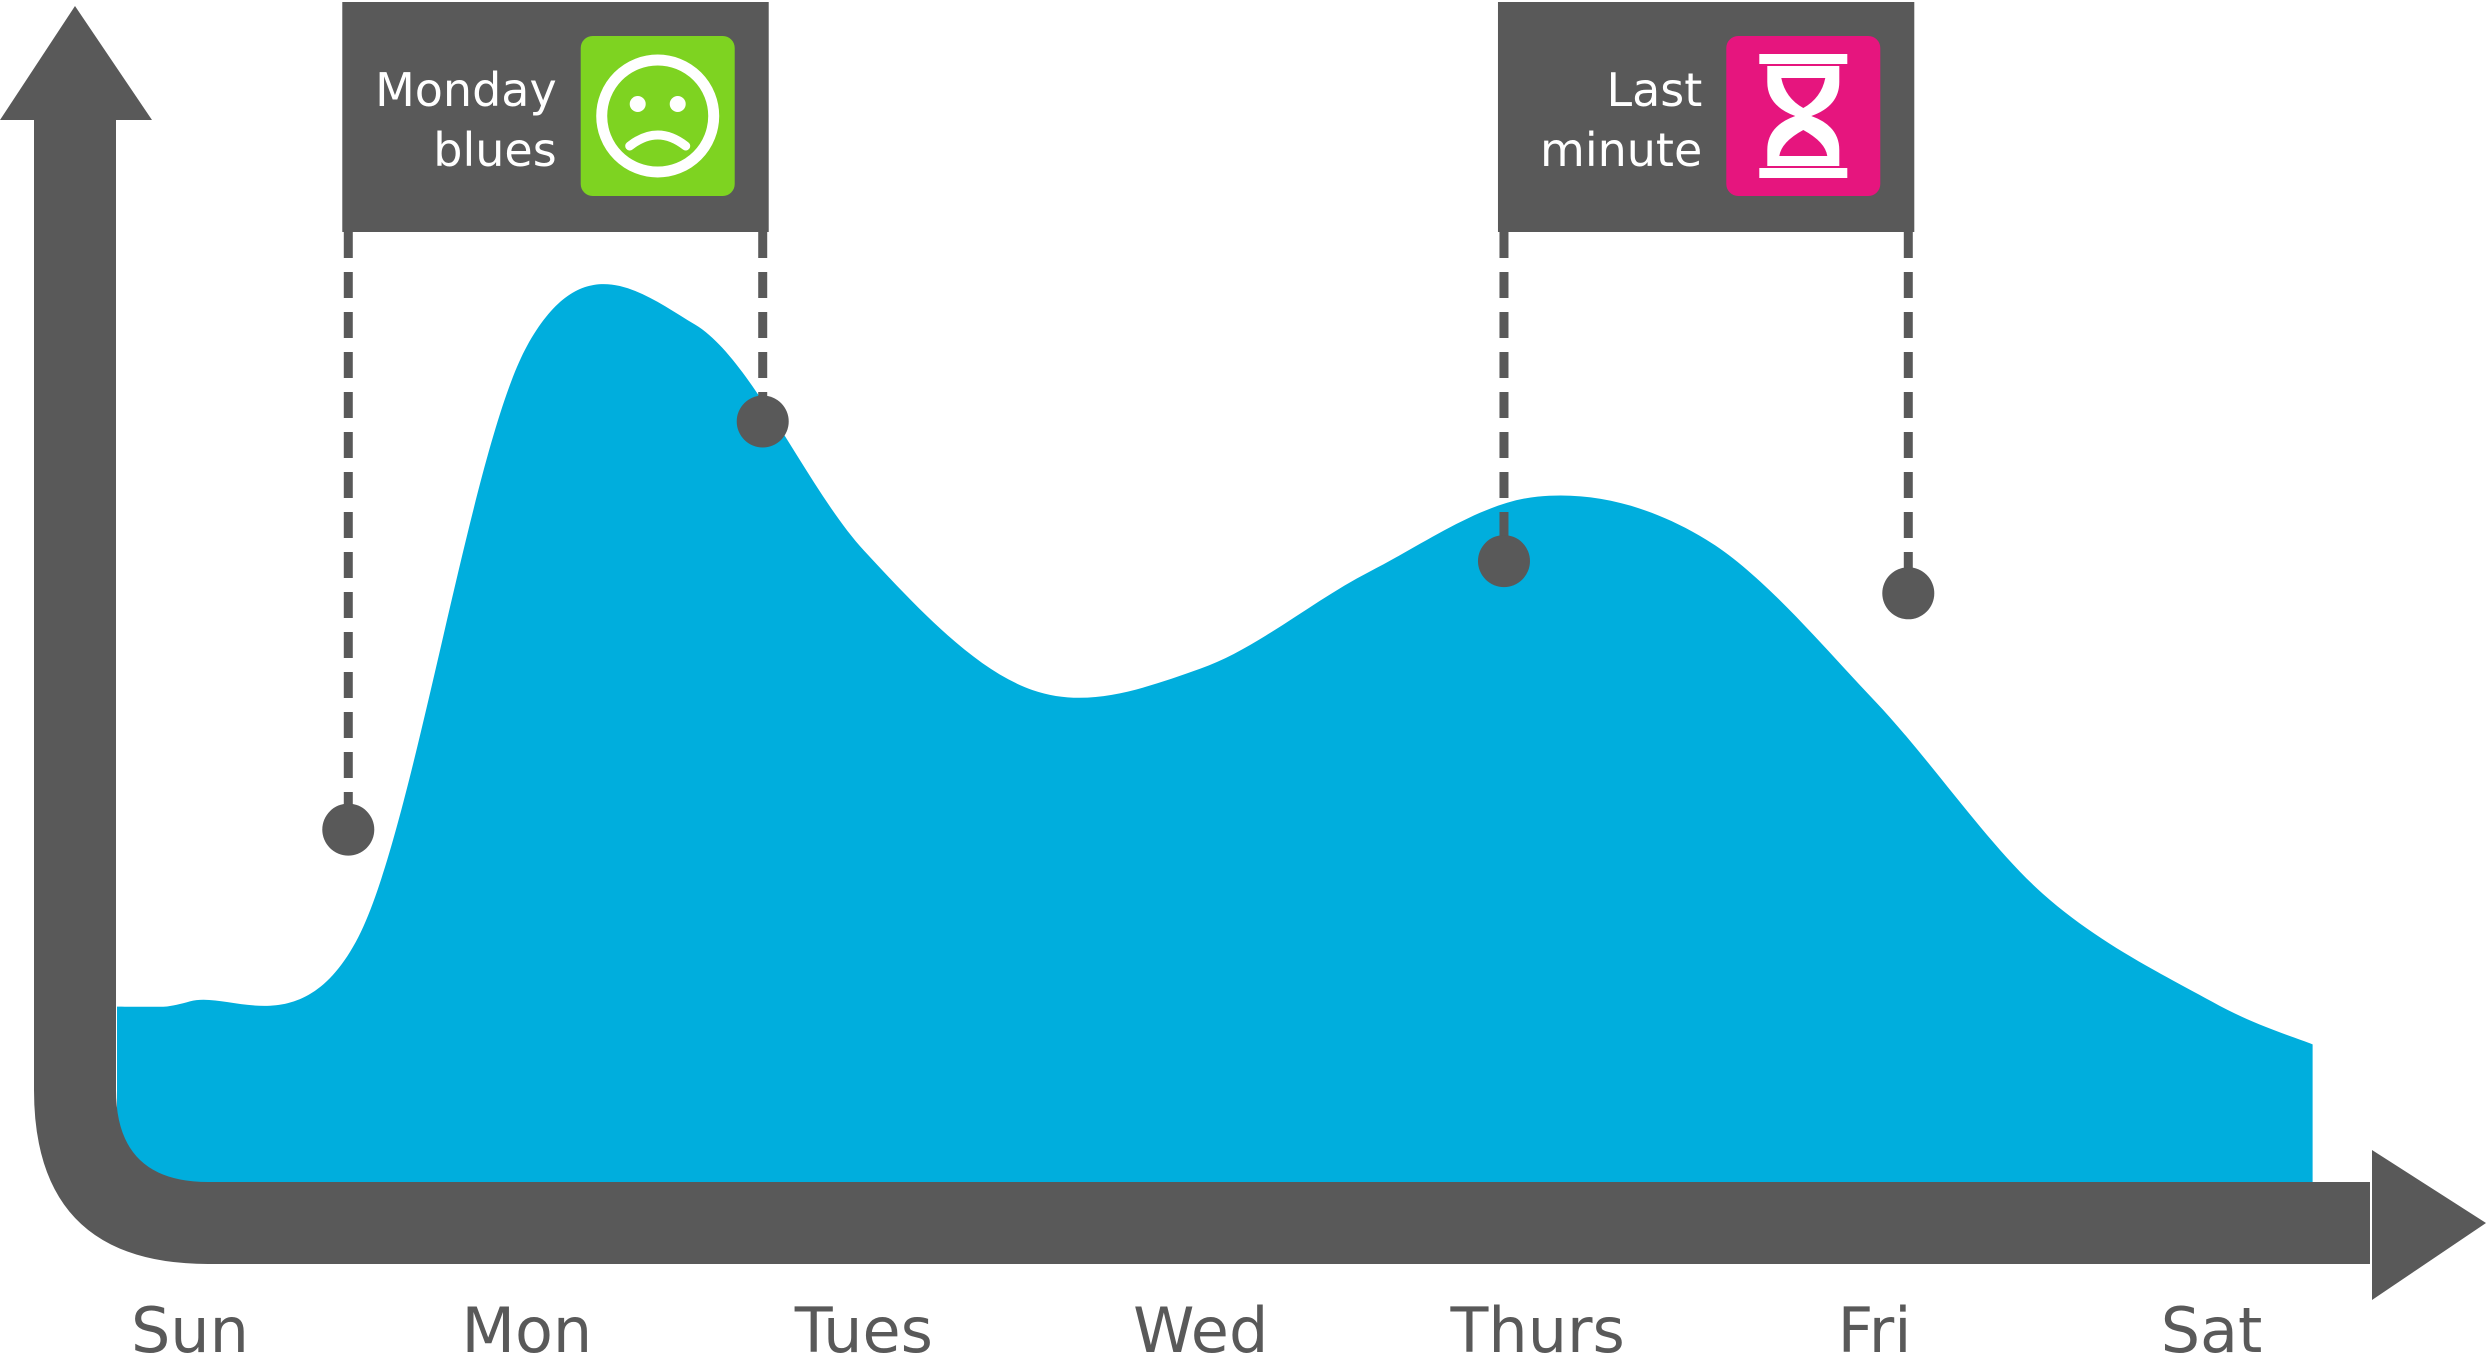  What do you see at coordinates (494, 150) in the screenshot?
I see `callout-text-line: blues` at bounding box center [494, 150].